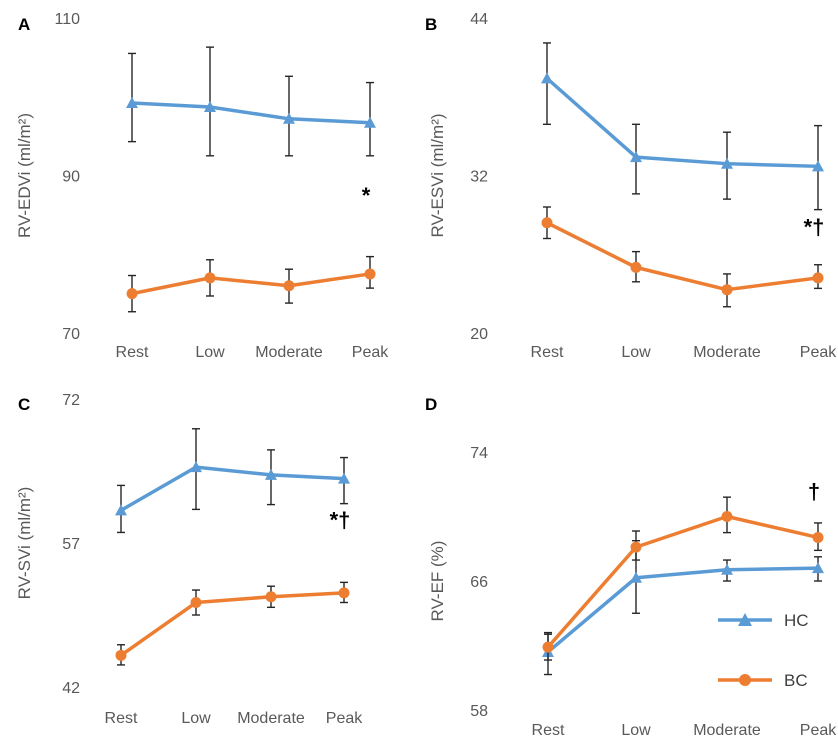 The width and height of the screenshot is (838, 745). What do you see at coordinates (437, 175) in the screenshot?
I see `y-axis-label: RV-ESVi (ml/m²)` at bounding box center [437, 175].